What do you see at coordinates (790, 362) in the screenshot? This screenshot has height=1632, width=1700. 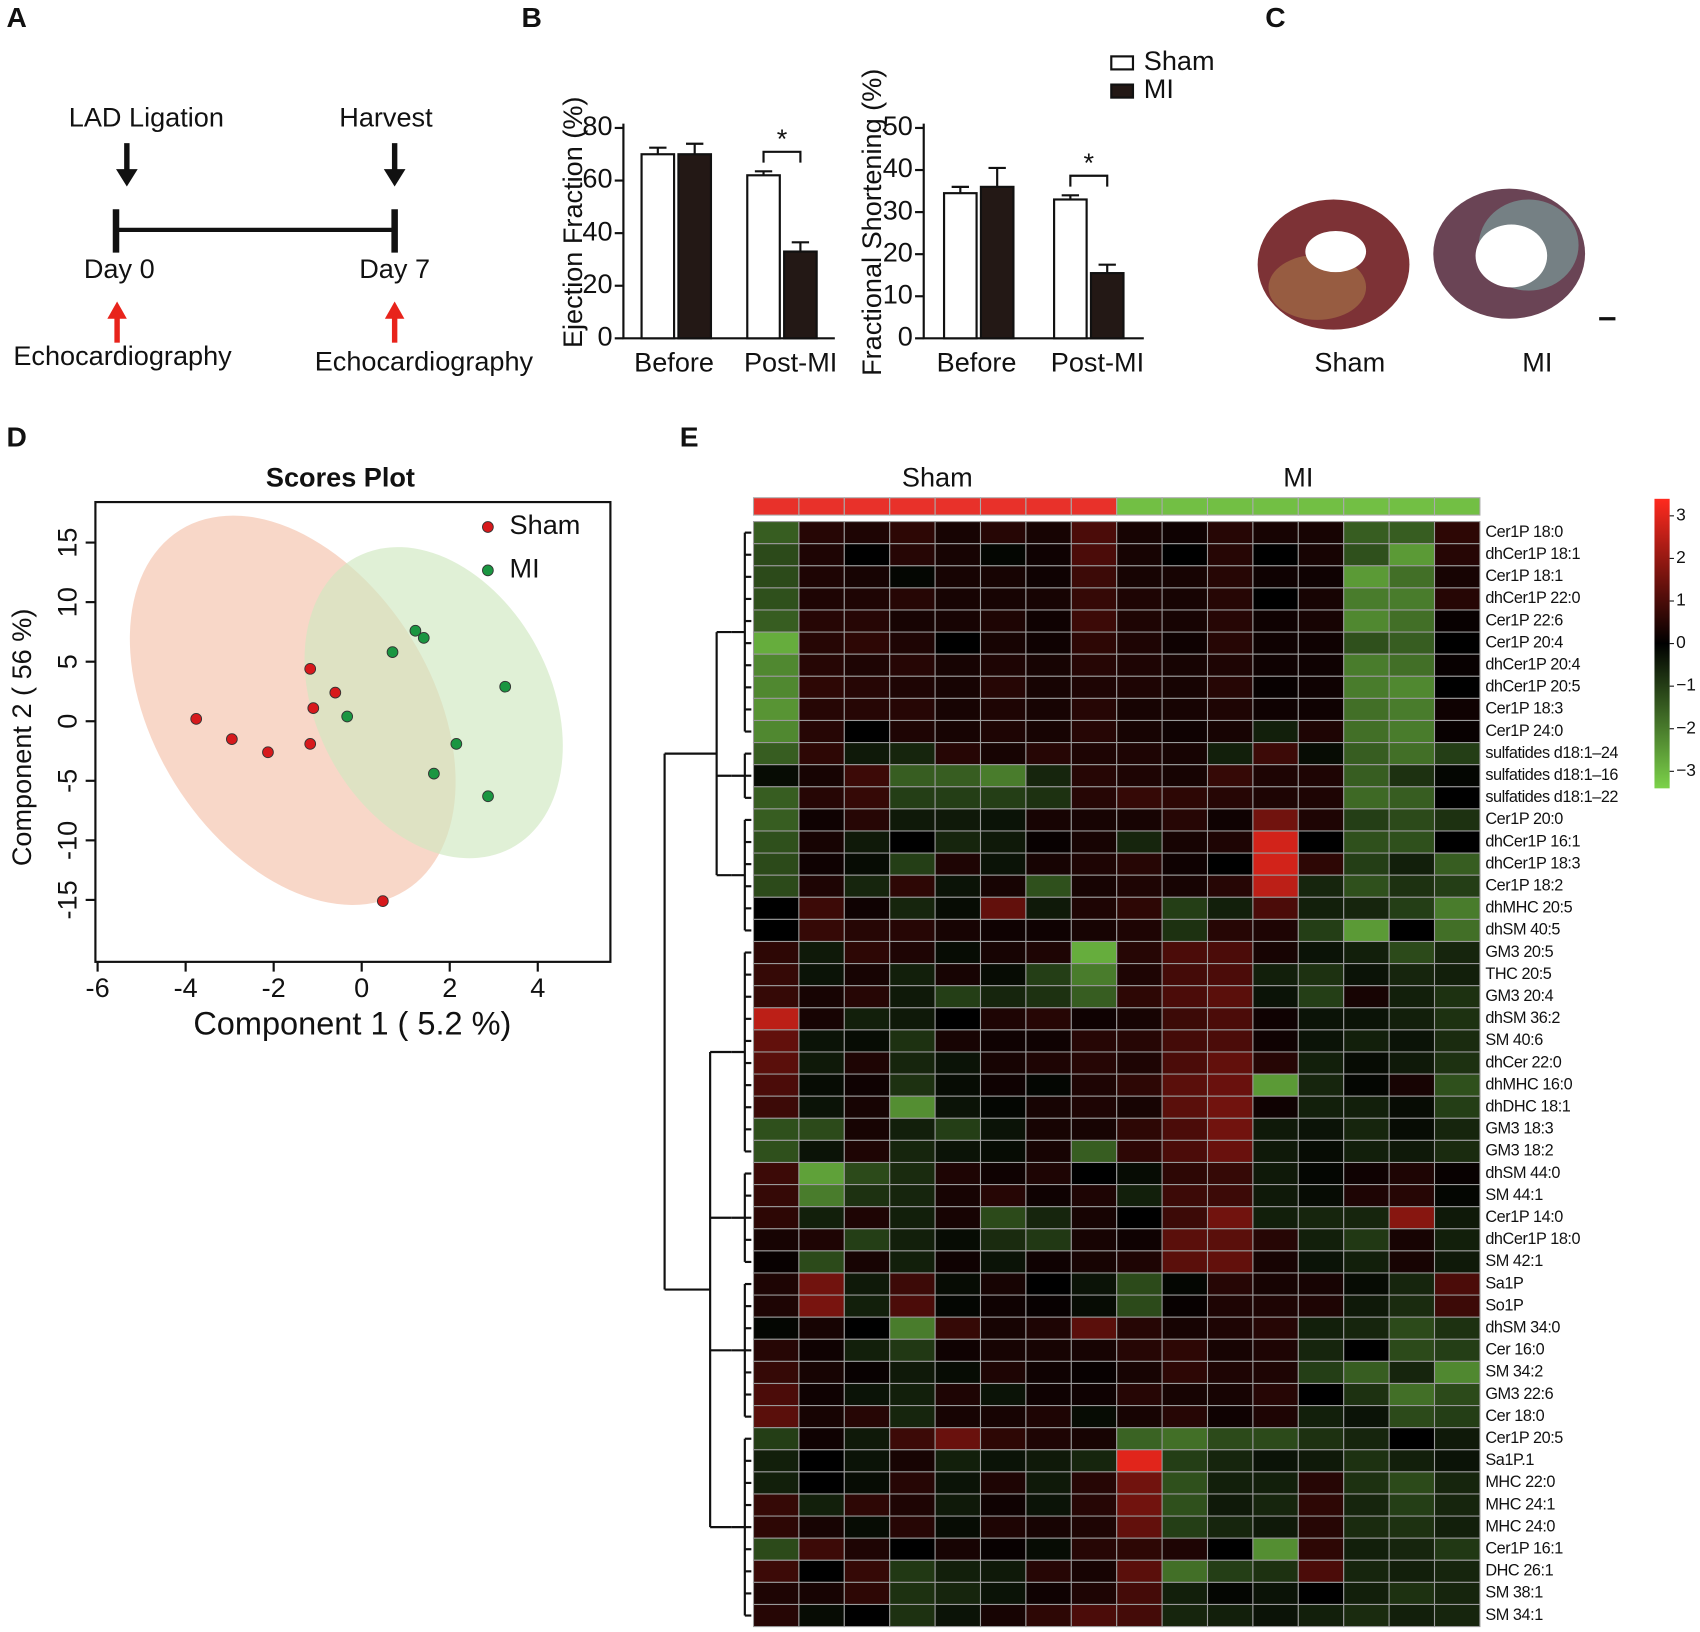 I see `x-tick-label: Post-MI` at bounding box center [790, 362].